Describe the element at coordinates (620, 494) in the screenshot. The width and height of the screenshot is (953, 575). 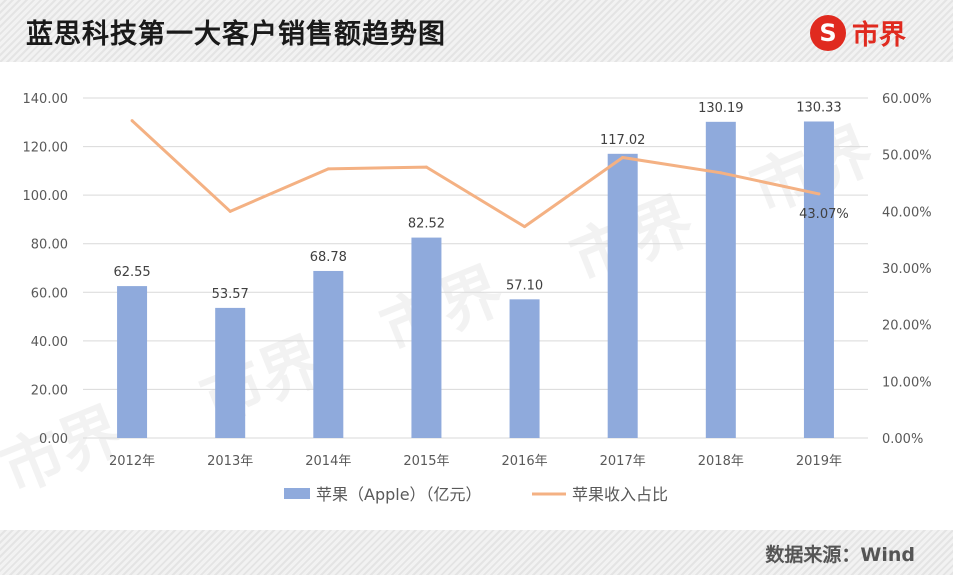
I see `legend-line-label: 苹果收入占比` at that location.